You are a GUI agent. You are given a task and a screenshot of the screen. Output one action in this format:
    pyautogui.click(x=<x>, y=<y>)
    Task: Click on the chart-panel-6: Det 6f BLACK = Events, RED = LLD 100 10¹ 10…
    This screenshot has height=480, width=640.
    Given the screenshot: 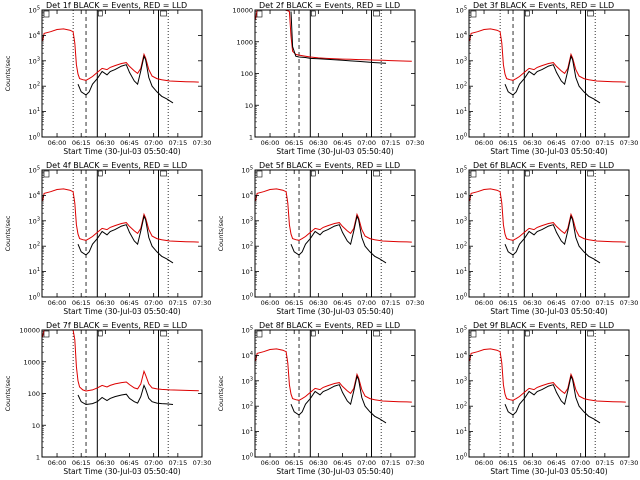 What is the action you would take?
    pyautogui.click(x=547, y=238)
    